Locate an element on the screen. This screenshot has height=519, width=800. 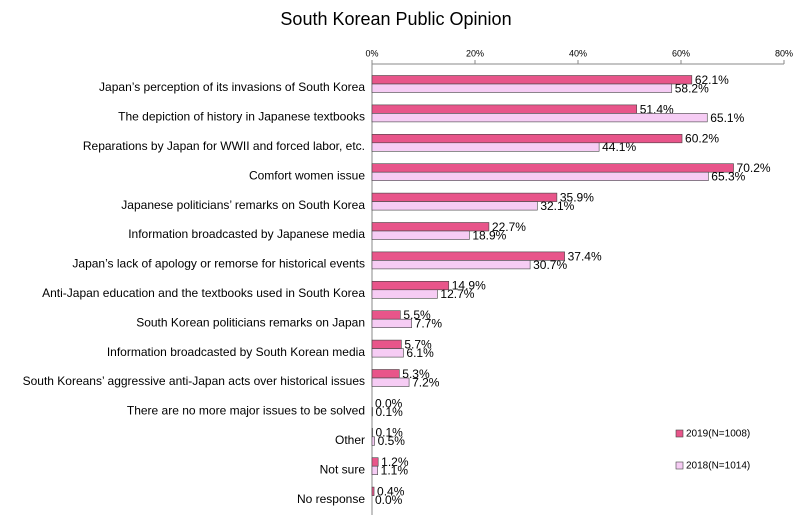
chart-title: South Korean Public Opinion is located at coordinates (395, 19).